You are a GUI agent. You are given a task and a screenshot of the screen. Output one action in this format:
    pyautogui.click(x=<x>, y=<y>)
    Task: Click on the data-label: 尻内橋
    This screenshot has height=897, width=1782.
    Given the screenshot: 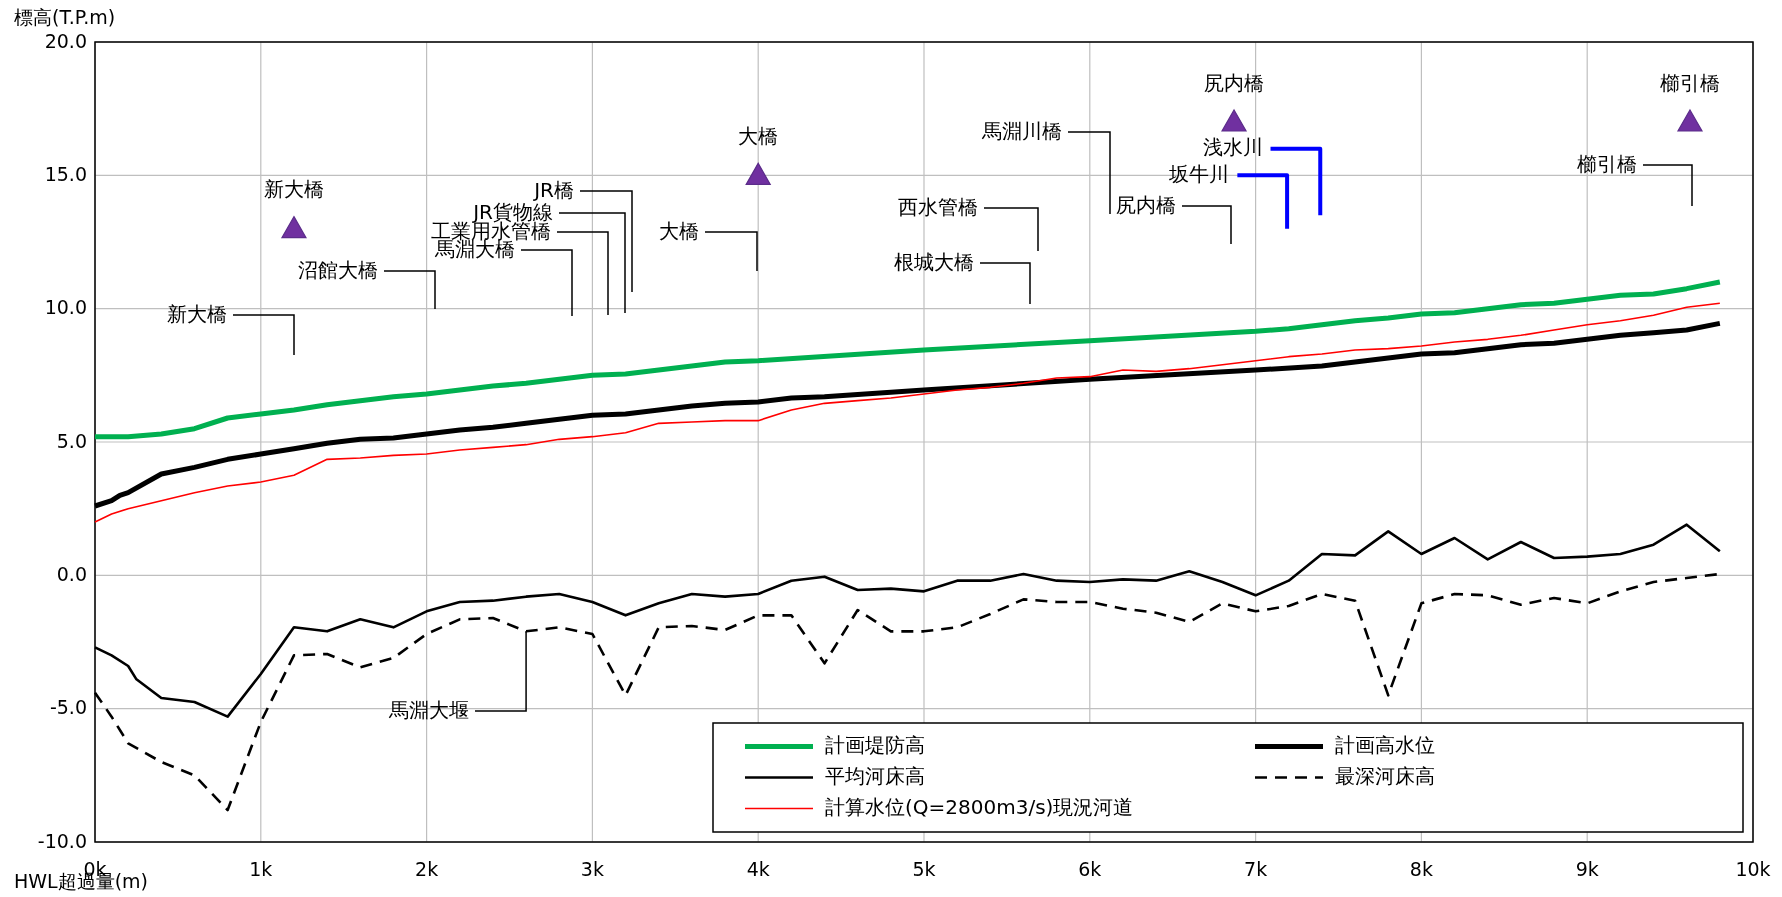 What is the action you would take?
    pyautogui.click(x=1234, y=82)
    